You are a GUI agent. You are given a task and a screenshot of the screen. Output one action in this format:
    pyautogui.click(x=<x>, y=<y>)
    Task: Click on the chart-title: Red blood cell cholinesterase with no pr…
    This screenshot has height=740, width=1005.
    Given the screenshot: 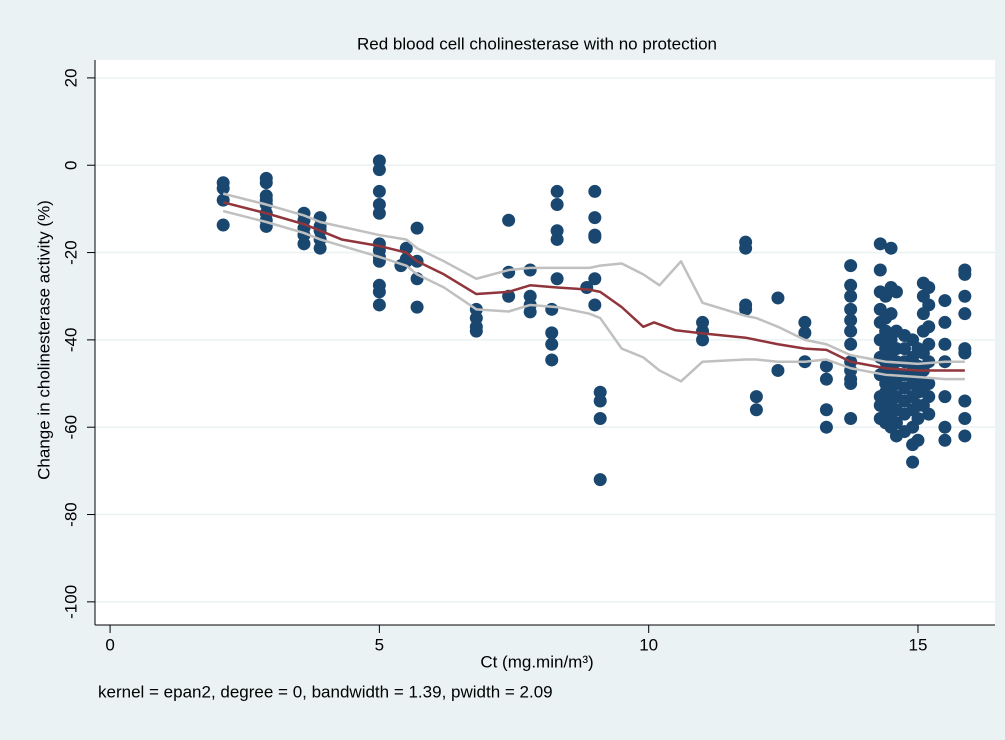 What is the action you would take?
    pyautogui.click(x=537, y=43)
    